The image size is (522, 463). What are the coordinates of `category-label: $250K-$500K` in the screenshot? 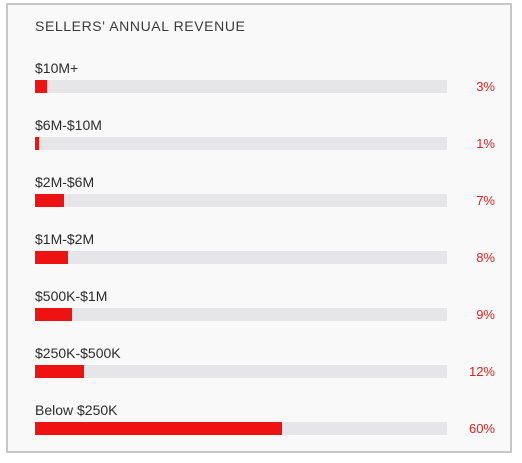 It's located at (78, 353).